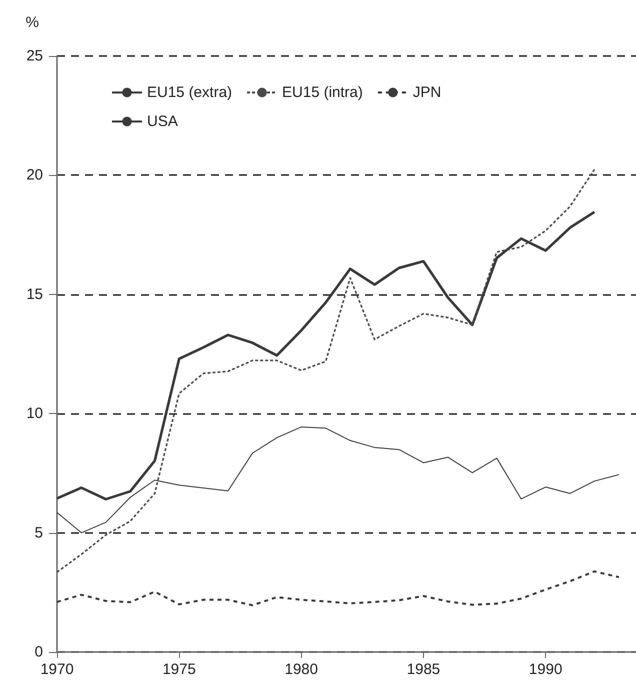 Image resolution: width=636 pixels, height=695 pixels. I want to click on y-tick-label: 15, so click(34, 294).